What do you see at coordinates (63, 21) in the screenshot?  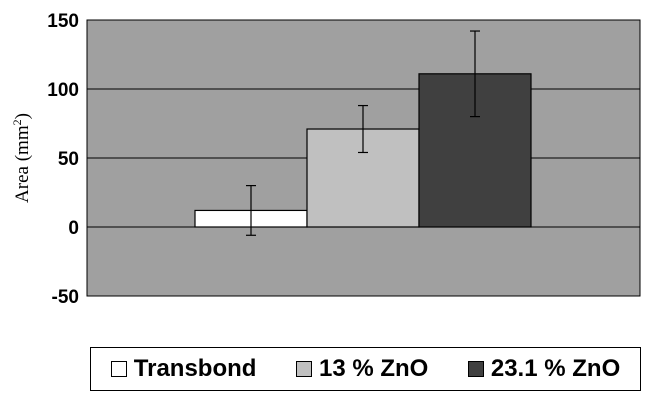 I see `y-tick-label: 150` at bounding box center [63, 21].